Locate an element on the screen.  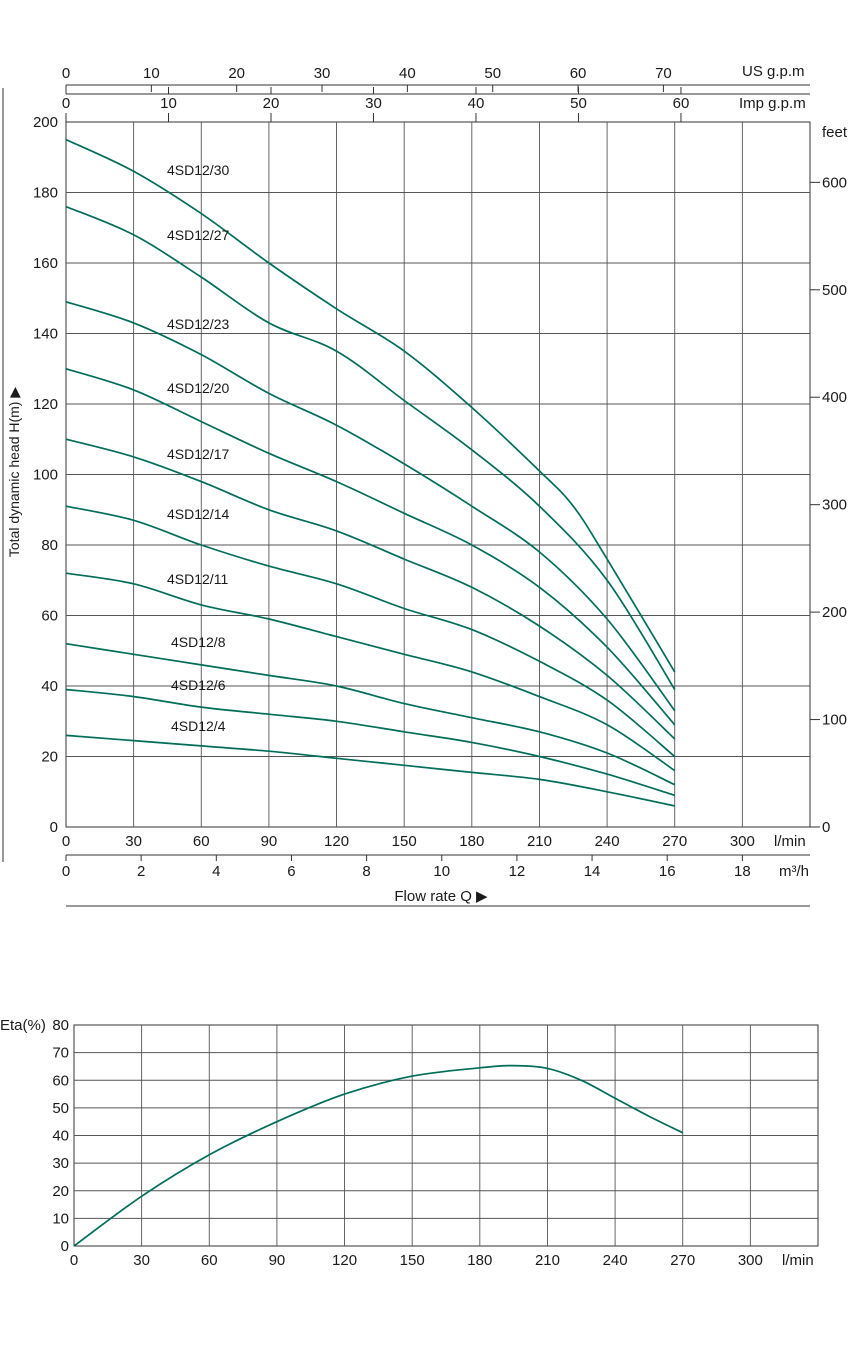
eta-y-tick-label: 20 is located at coordinates (60, 1191).